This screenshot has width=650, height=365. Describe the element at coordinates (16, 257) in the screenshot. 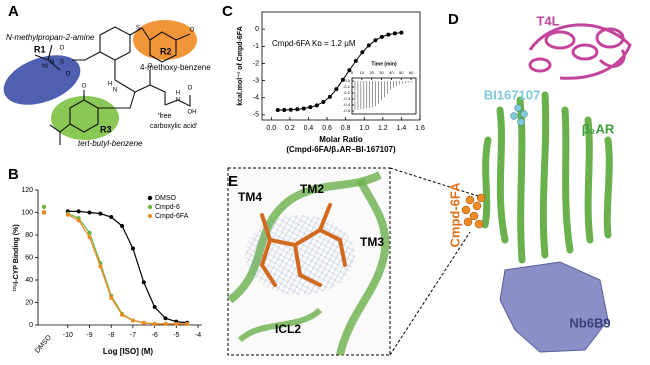

I see `y-axis-label: ¹²⁵I-CYP Binding (%)` at that location.